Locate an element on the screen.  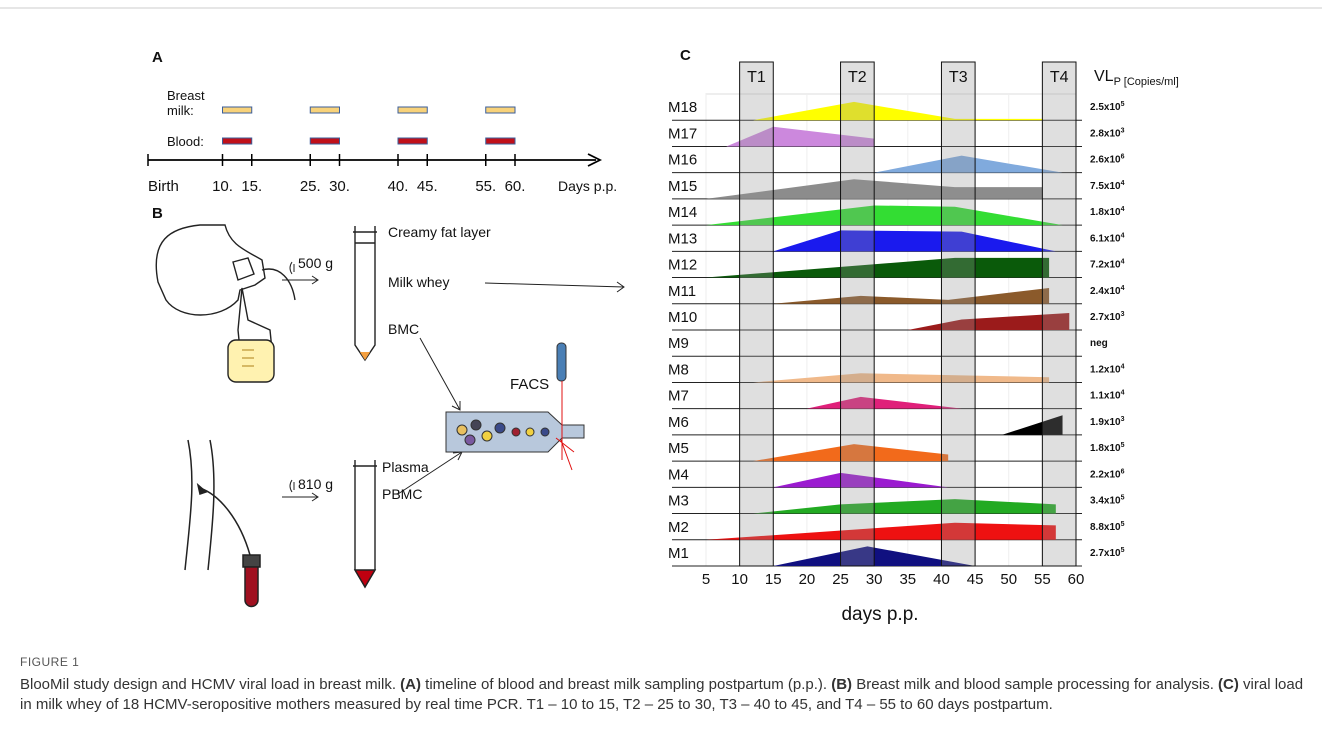
row-label: M16 is located at coordinates (682, 160).